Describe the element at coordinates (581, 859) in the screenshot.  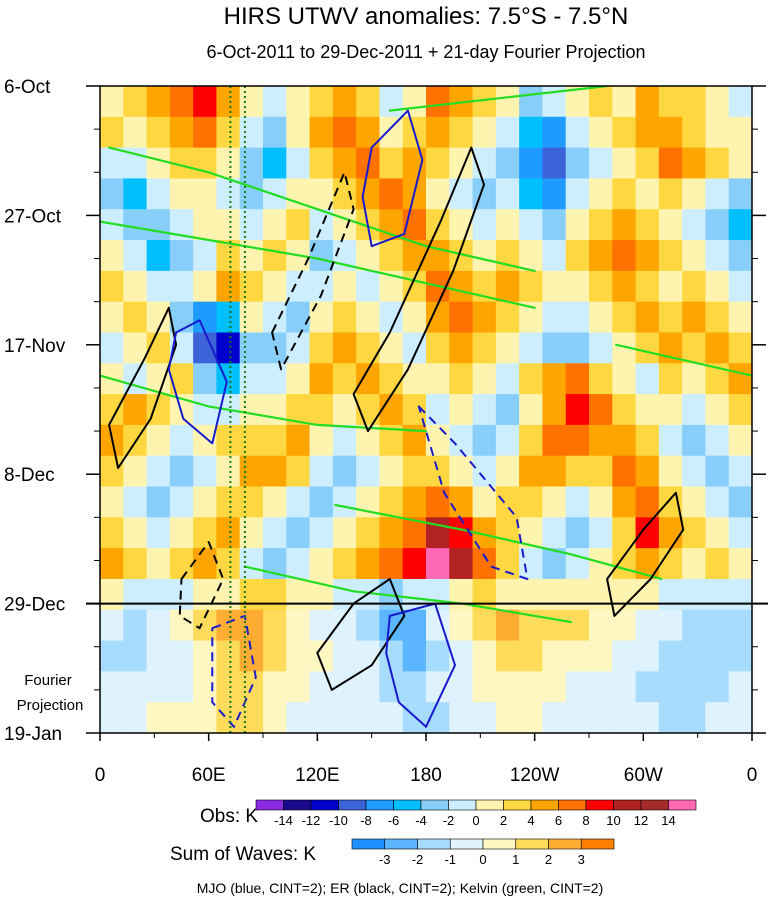
I see `waves-colorbar-tick: 3` at that location.